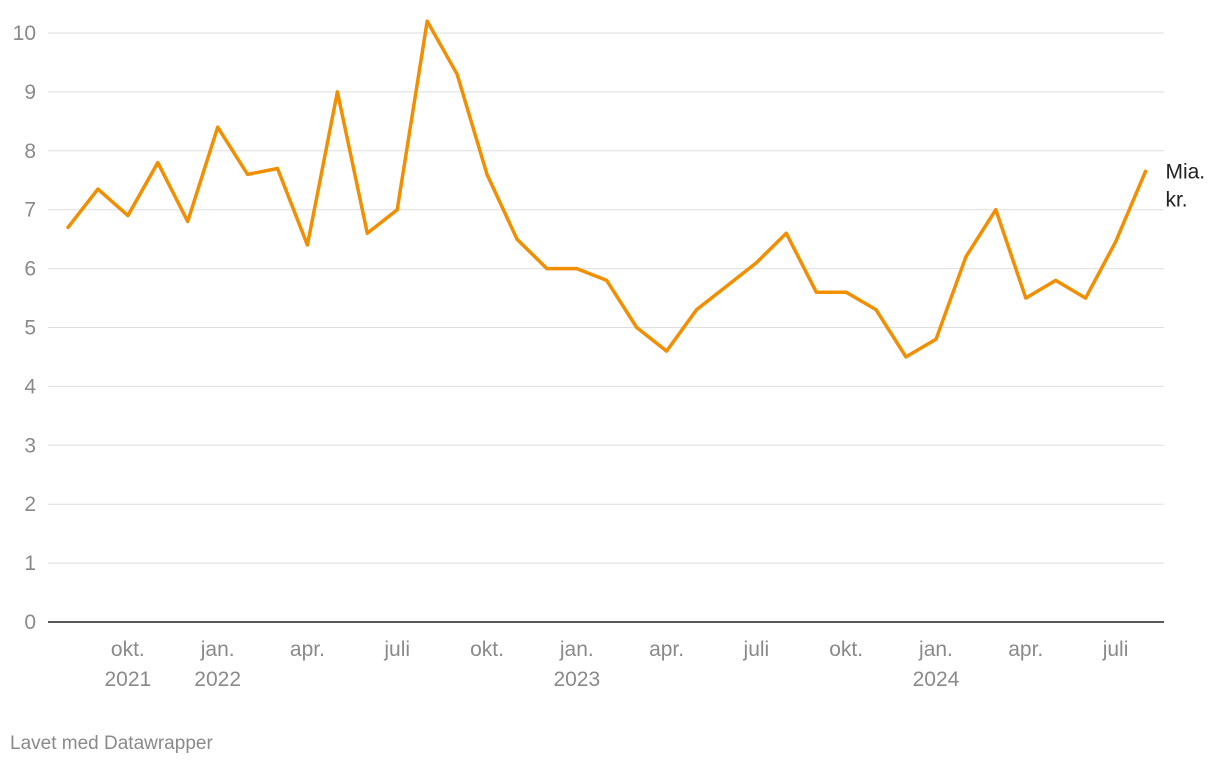 This screenshot has width=1220, height=768. What do you see at coordinates (24, 33) in the screenshot?
I see `y-tick-label: 10` at bounding box center [24, 33].